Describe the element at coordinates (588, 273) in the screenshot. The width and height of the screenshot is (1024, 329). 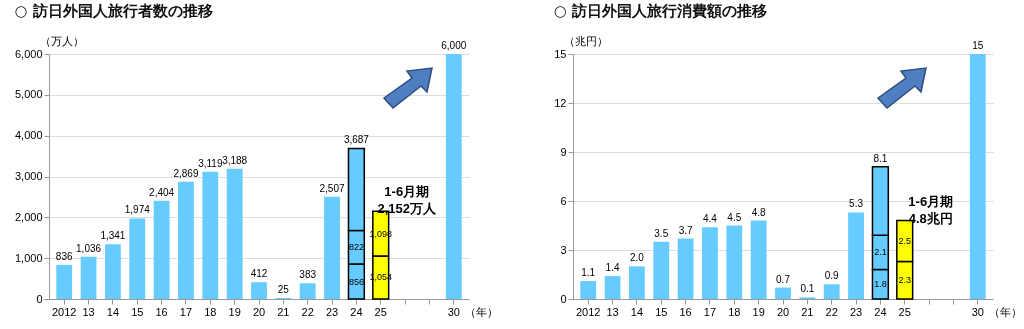
I see `total-label: 1.1` at that location.